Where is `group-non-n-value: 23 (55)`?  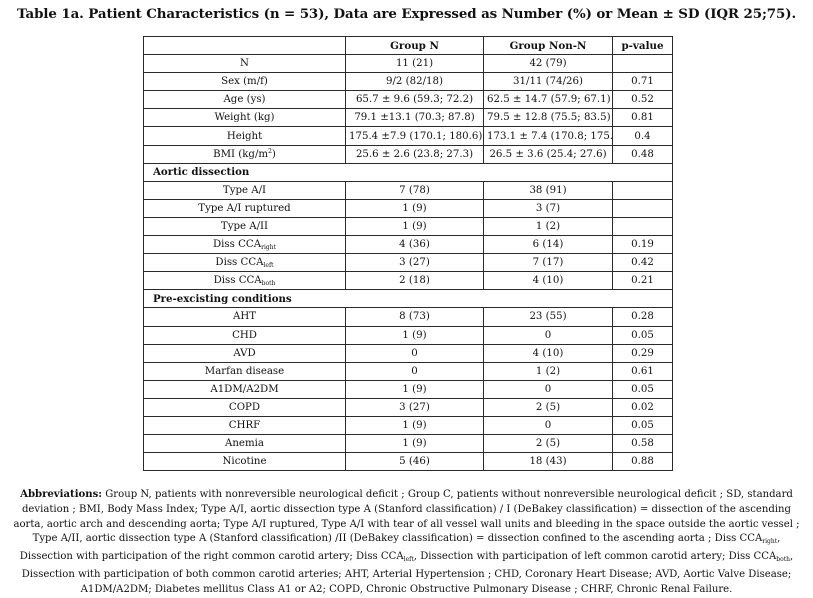
group-non-n-value: 23 (55) is located at coordinates (548, 317).